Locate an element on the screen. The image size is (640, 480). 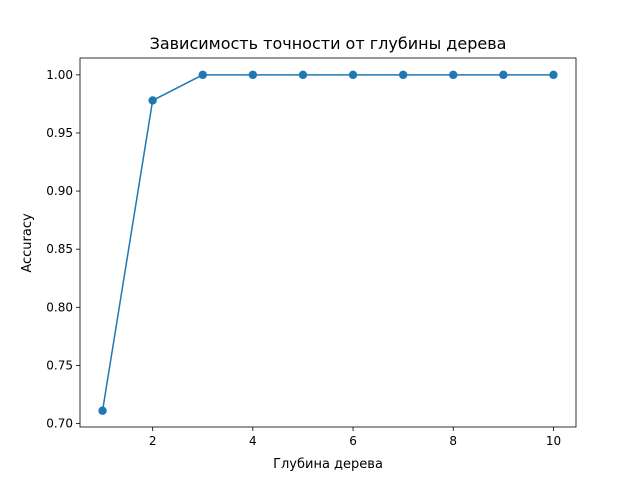
x-tick-label: 2 is located at coordinates (153, 441).